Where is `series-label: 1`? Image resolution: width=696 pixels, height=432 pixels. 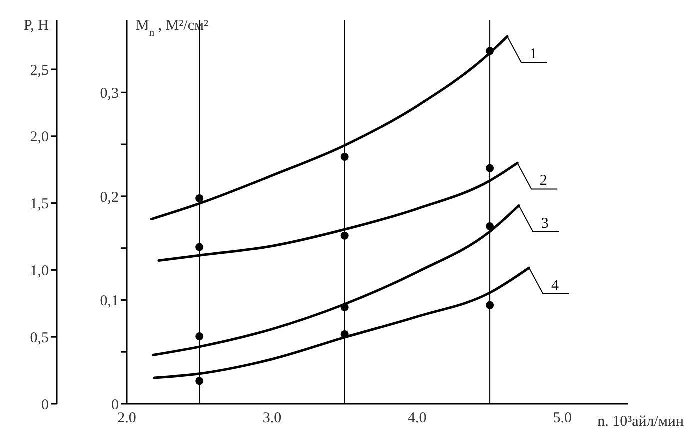 series-label: 1 is located at coordinates (534, 54).